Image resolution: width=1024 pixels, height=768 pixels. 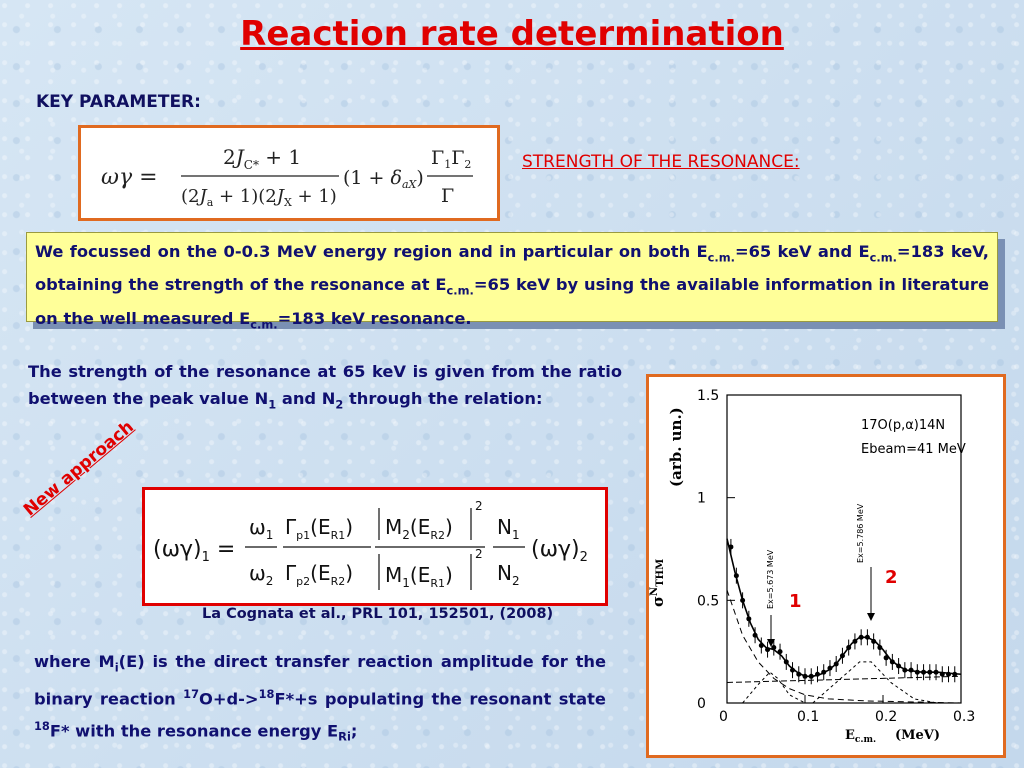 I want to click on svg-text: N2, so click(x=508, y=574).